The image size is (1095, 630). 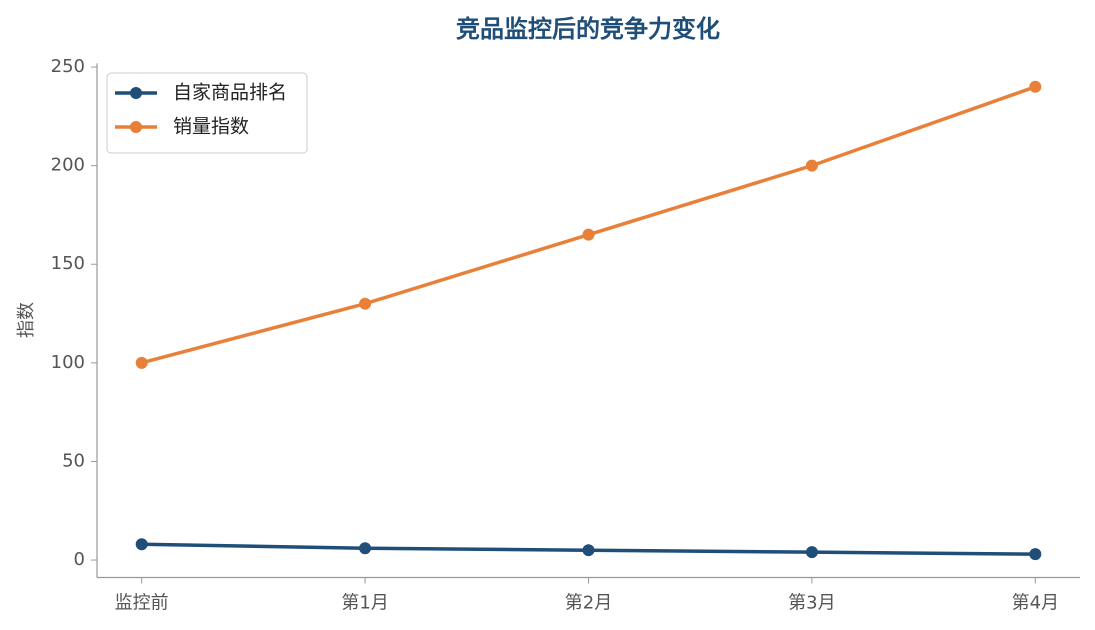 I want to click on chart-title: 竞品监控后的竞争力变化, so click(x=588, y=29).